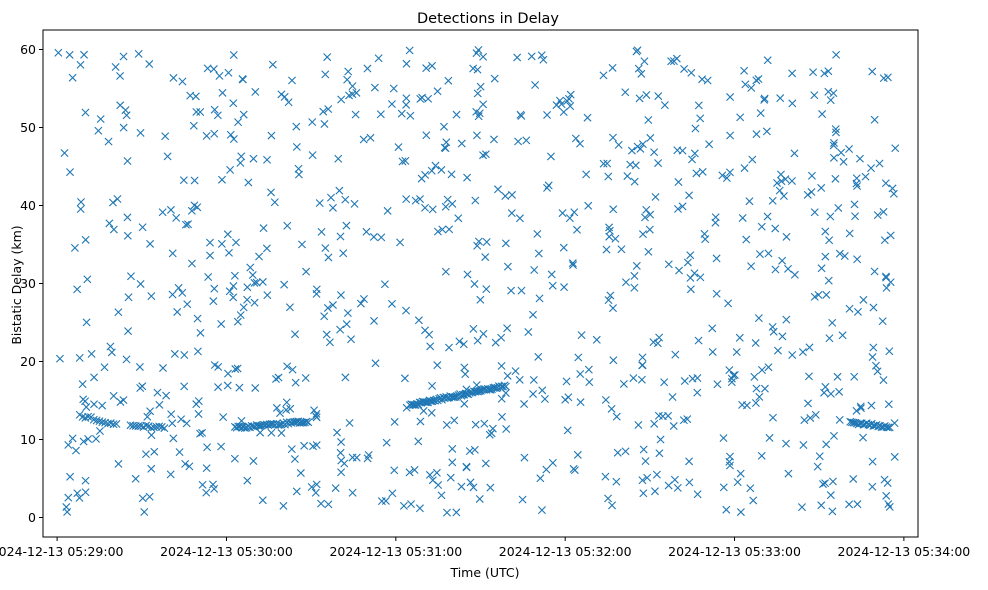 The image size is (988, 590). I want to click on x-tick-label: 2024-12-13 05:30:00, so click(226, 551).